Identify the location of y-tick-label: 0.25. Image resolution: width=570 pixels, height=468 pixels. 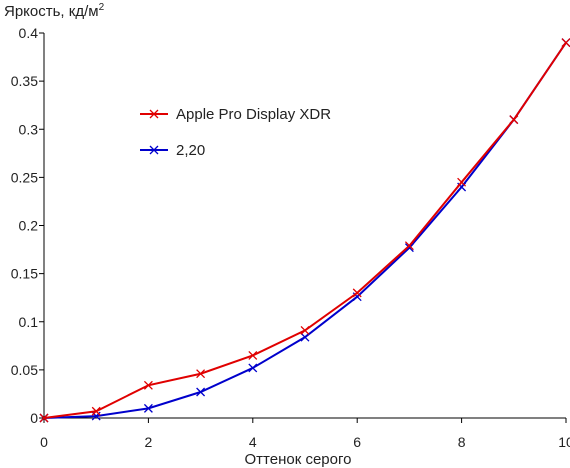
(24, 177).